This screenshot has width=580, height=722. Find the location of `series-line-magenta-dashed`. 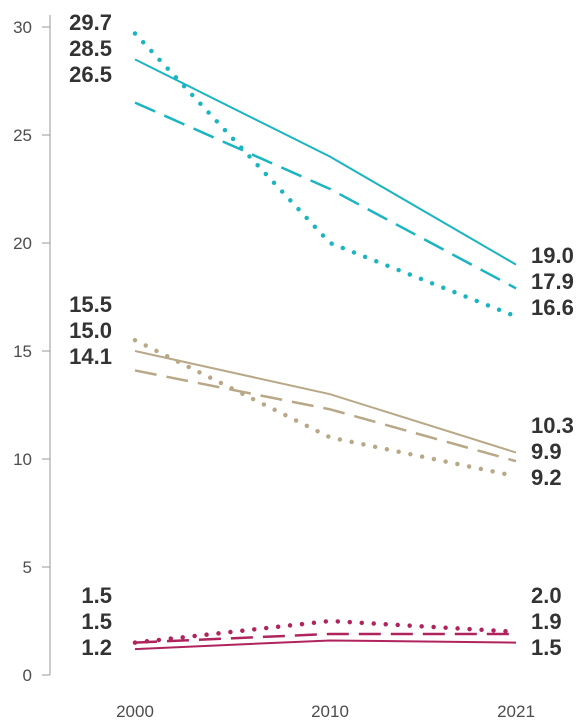

series-line-magenta-dashed is located at coordinates (325, 638).